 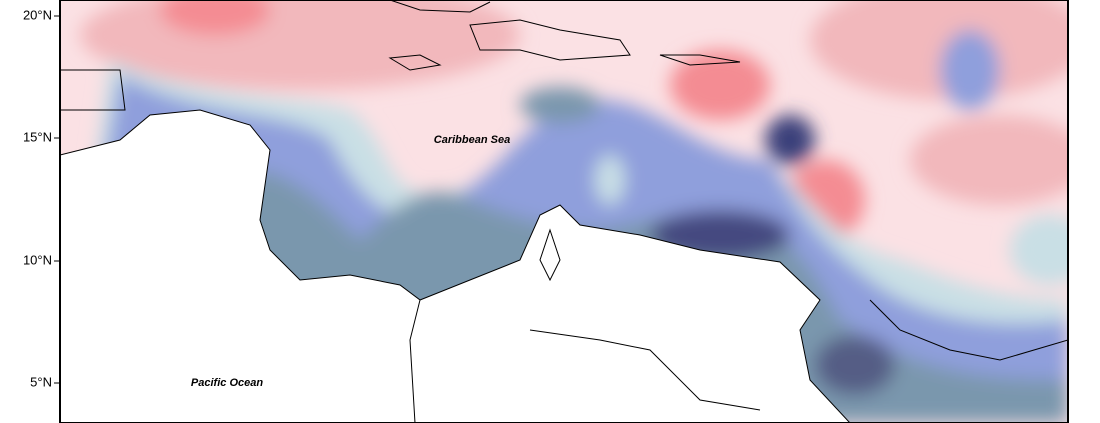 I want to click on lat-label: 10°N, so click(x=37, y=259).